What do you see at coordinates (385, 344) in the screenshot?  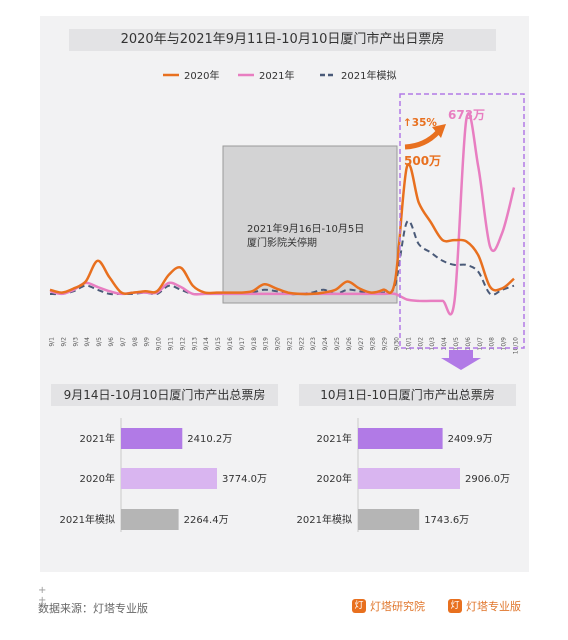 I see `x-tick-label: 9/29` at bounding box center [385, 344].